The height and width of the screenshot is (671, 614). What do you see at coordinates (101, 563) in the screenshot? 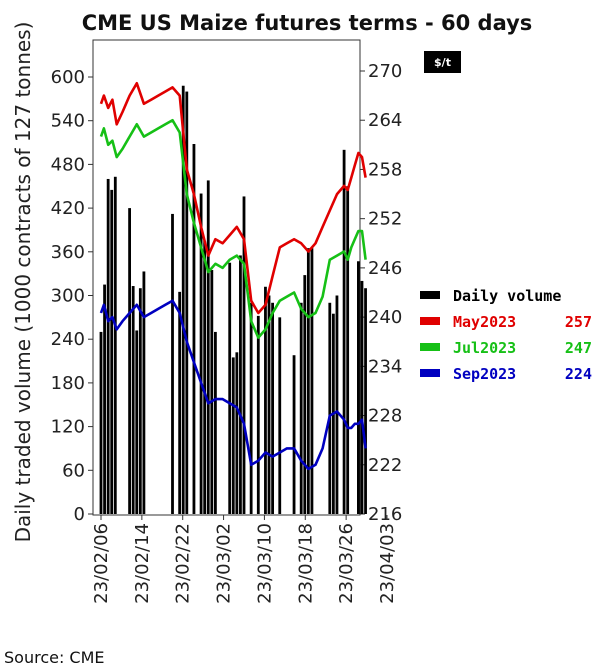
I see `x-tick-label: 23/02/06` at bounding box center [101, 563].